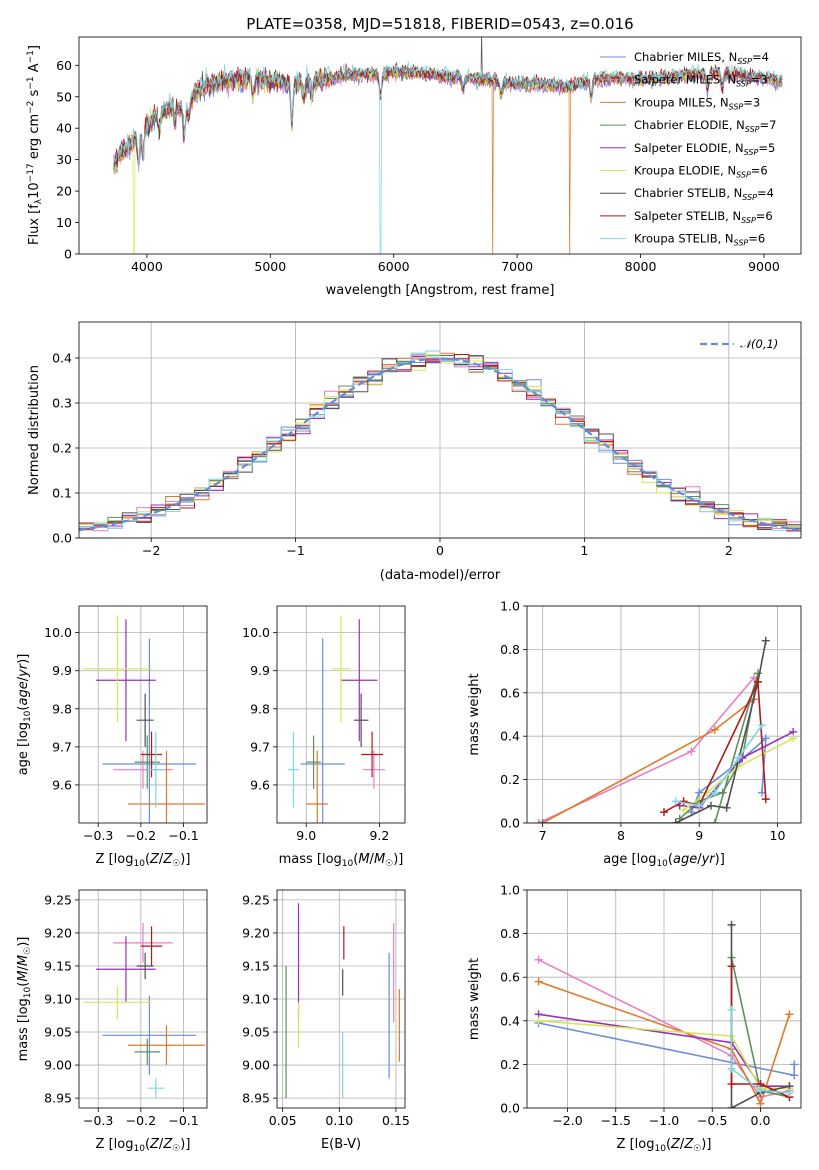 Image resolution: width=819 pixels, height=1170 pixels. What do you see at coordinates (183, 1120) in the screenshot?
I see `x-tick-label: −0.1` at bounding box center [183, 1120].